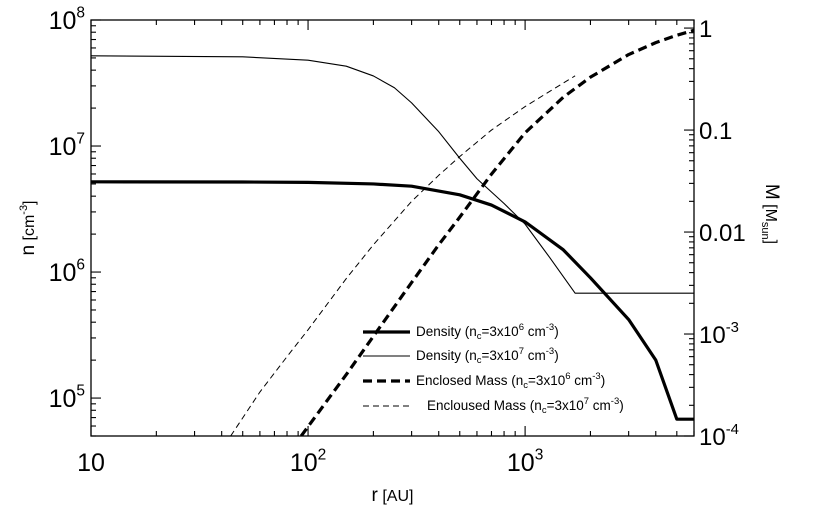 Image resolution: width=818 pixels, height=509 pixels. Describe the element at coordinates (308, 461) in the screenshot. I see `x-tick-label: 10²` at that location.